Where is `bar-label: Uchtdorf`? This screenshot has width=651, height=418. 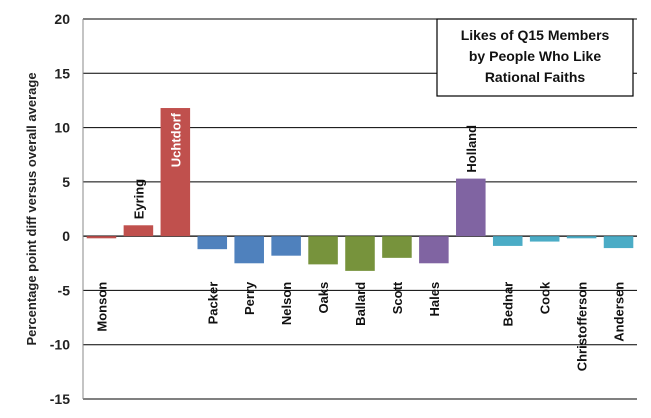 bar-label: Uchtdorf is located at coordinates (175, 139).